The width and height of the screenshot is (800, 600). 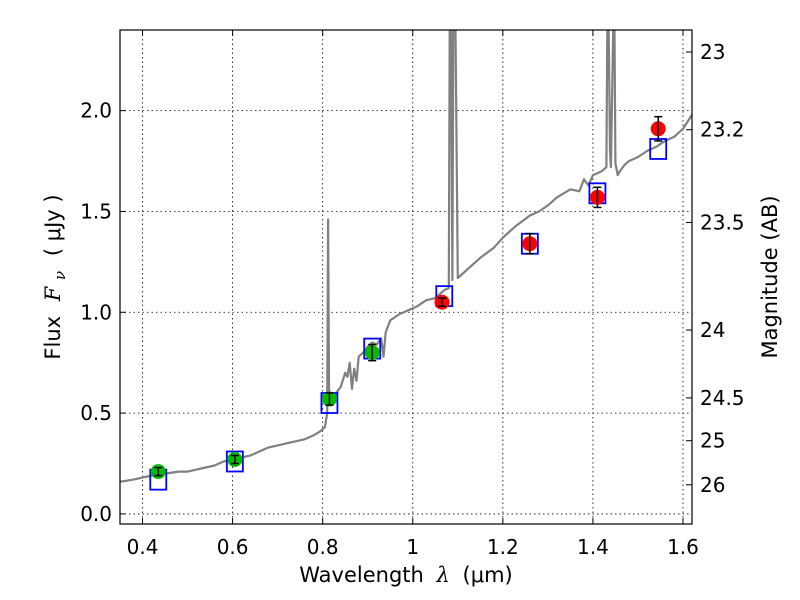 What do you see at coordinates (233, 547) in the screenshot?
I see `x-tick-label: 0.6` at bounding box center [233, 547].